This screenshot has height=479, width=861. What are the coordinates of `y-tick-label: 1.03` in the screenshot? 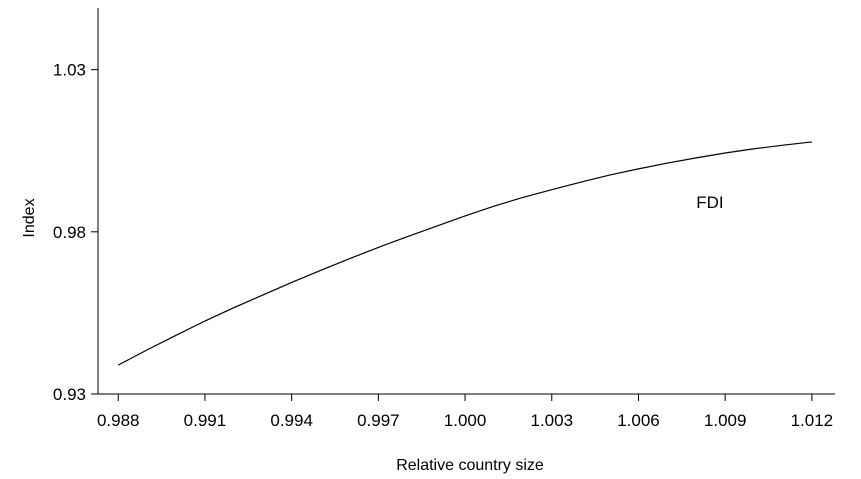 It's located at (69, 70).